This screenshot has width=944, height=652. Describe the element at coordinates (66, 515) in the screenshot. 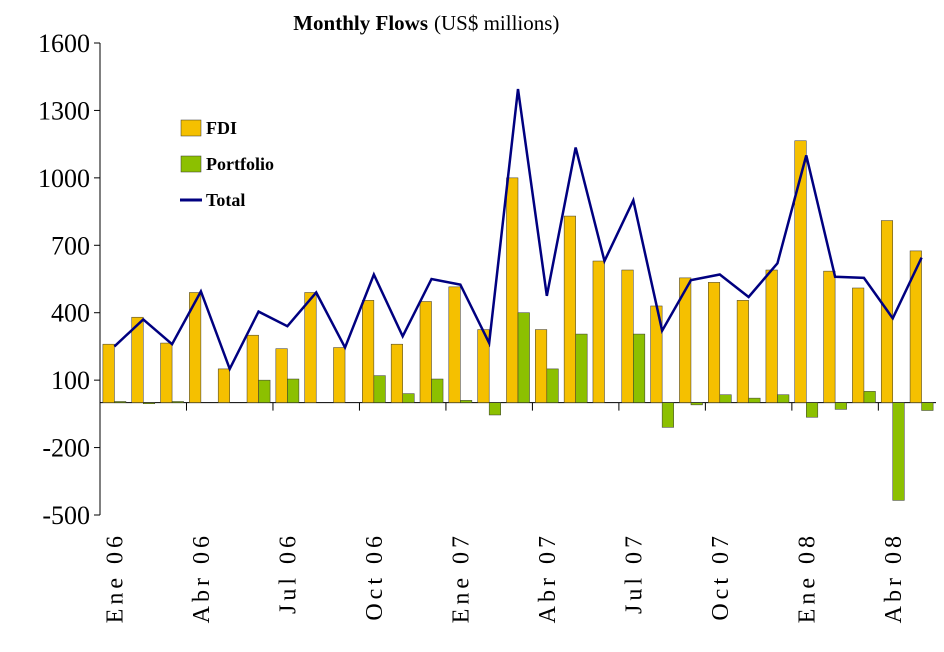

I see `y-tick-label: -500` at that location.